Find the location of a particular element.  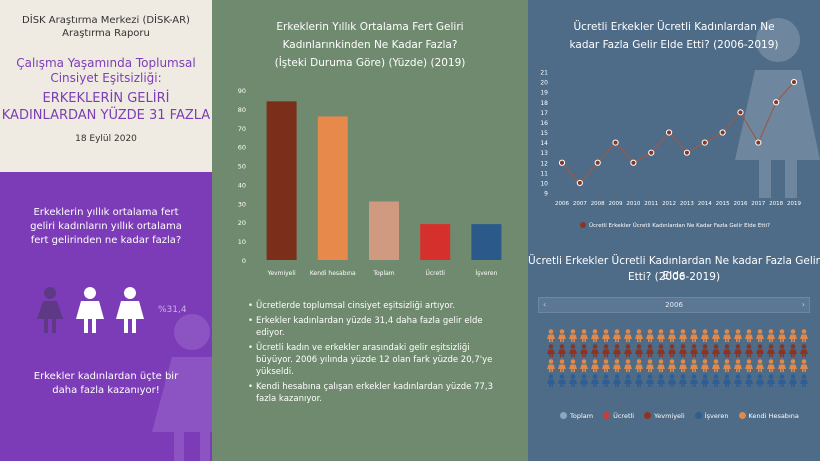

x-tick-label: 2010 is located at coordinates (633, 204).